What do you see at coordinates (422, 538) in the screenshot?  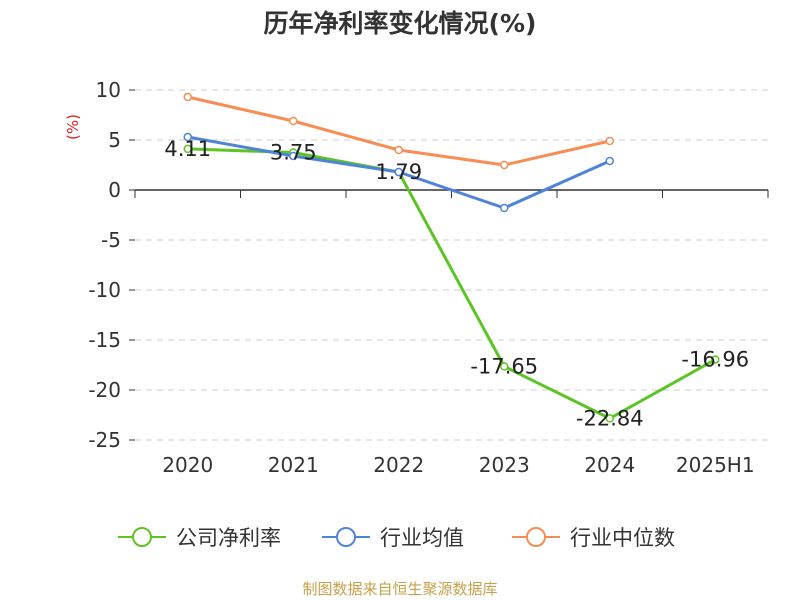 I see `legend-label: 行业均值` at bounding box center [422, 538].